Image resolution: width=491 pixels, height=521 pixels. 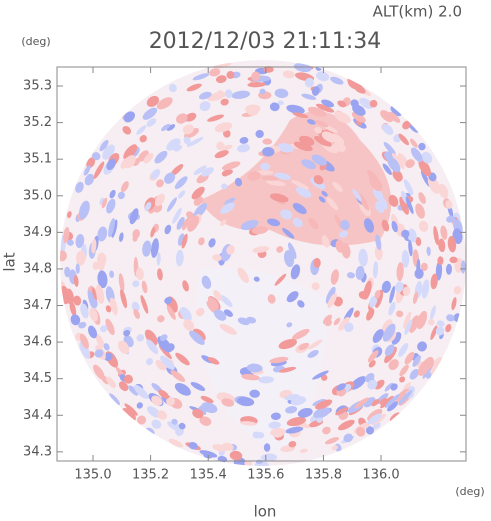 What do you see at coordinates (10, 261) in the screenshot?
I see `y-axis-label: lat` at bounding box center [10, 261].